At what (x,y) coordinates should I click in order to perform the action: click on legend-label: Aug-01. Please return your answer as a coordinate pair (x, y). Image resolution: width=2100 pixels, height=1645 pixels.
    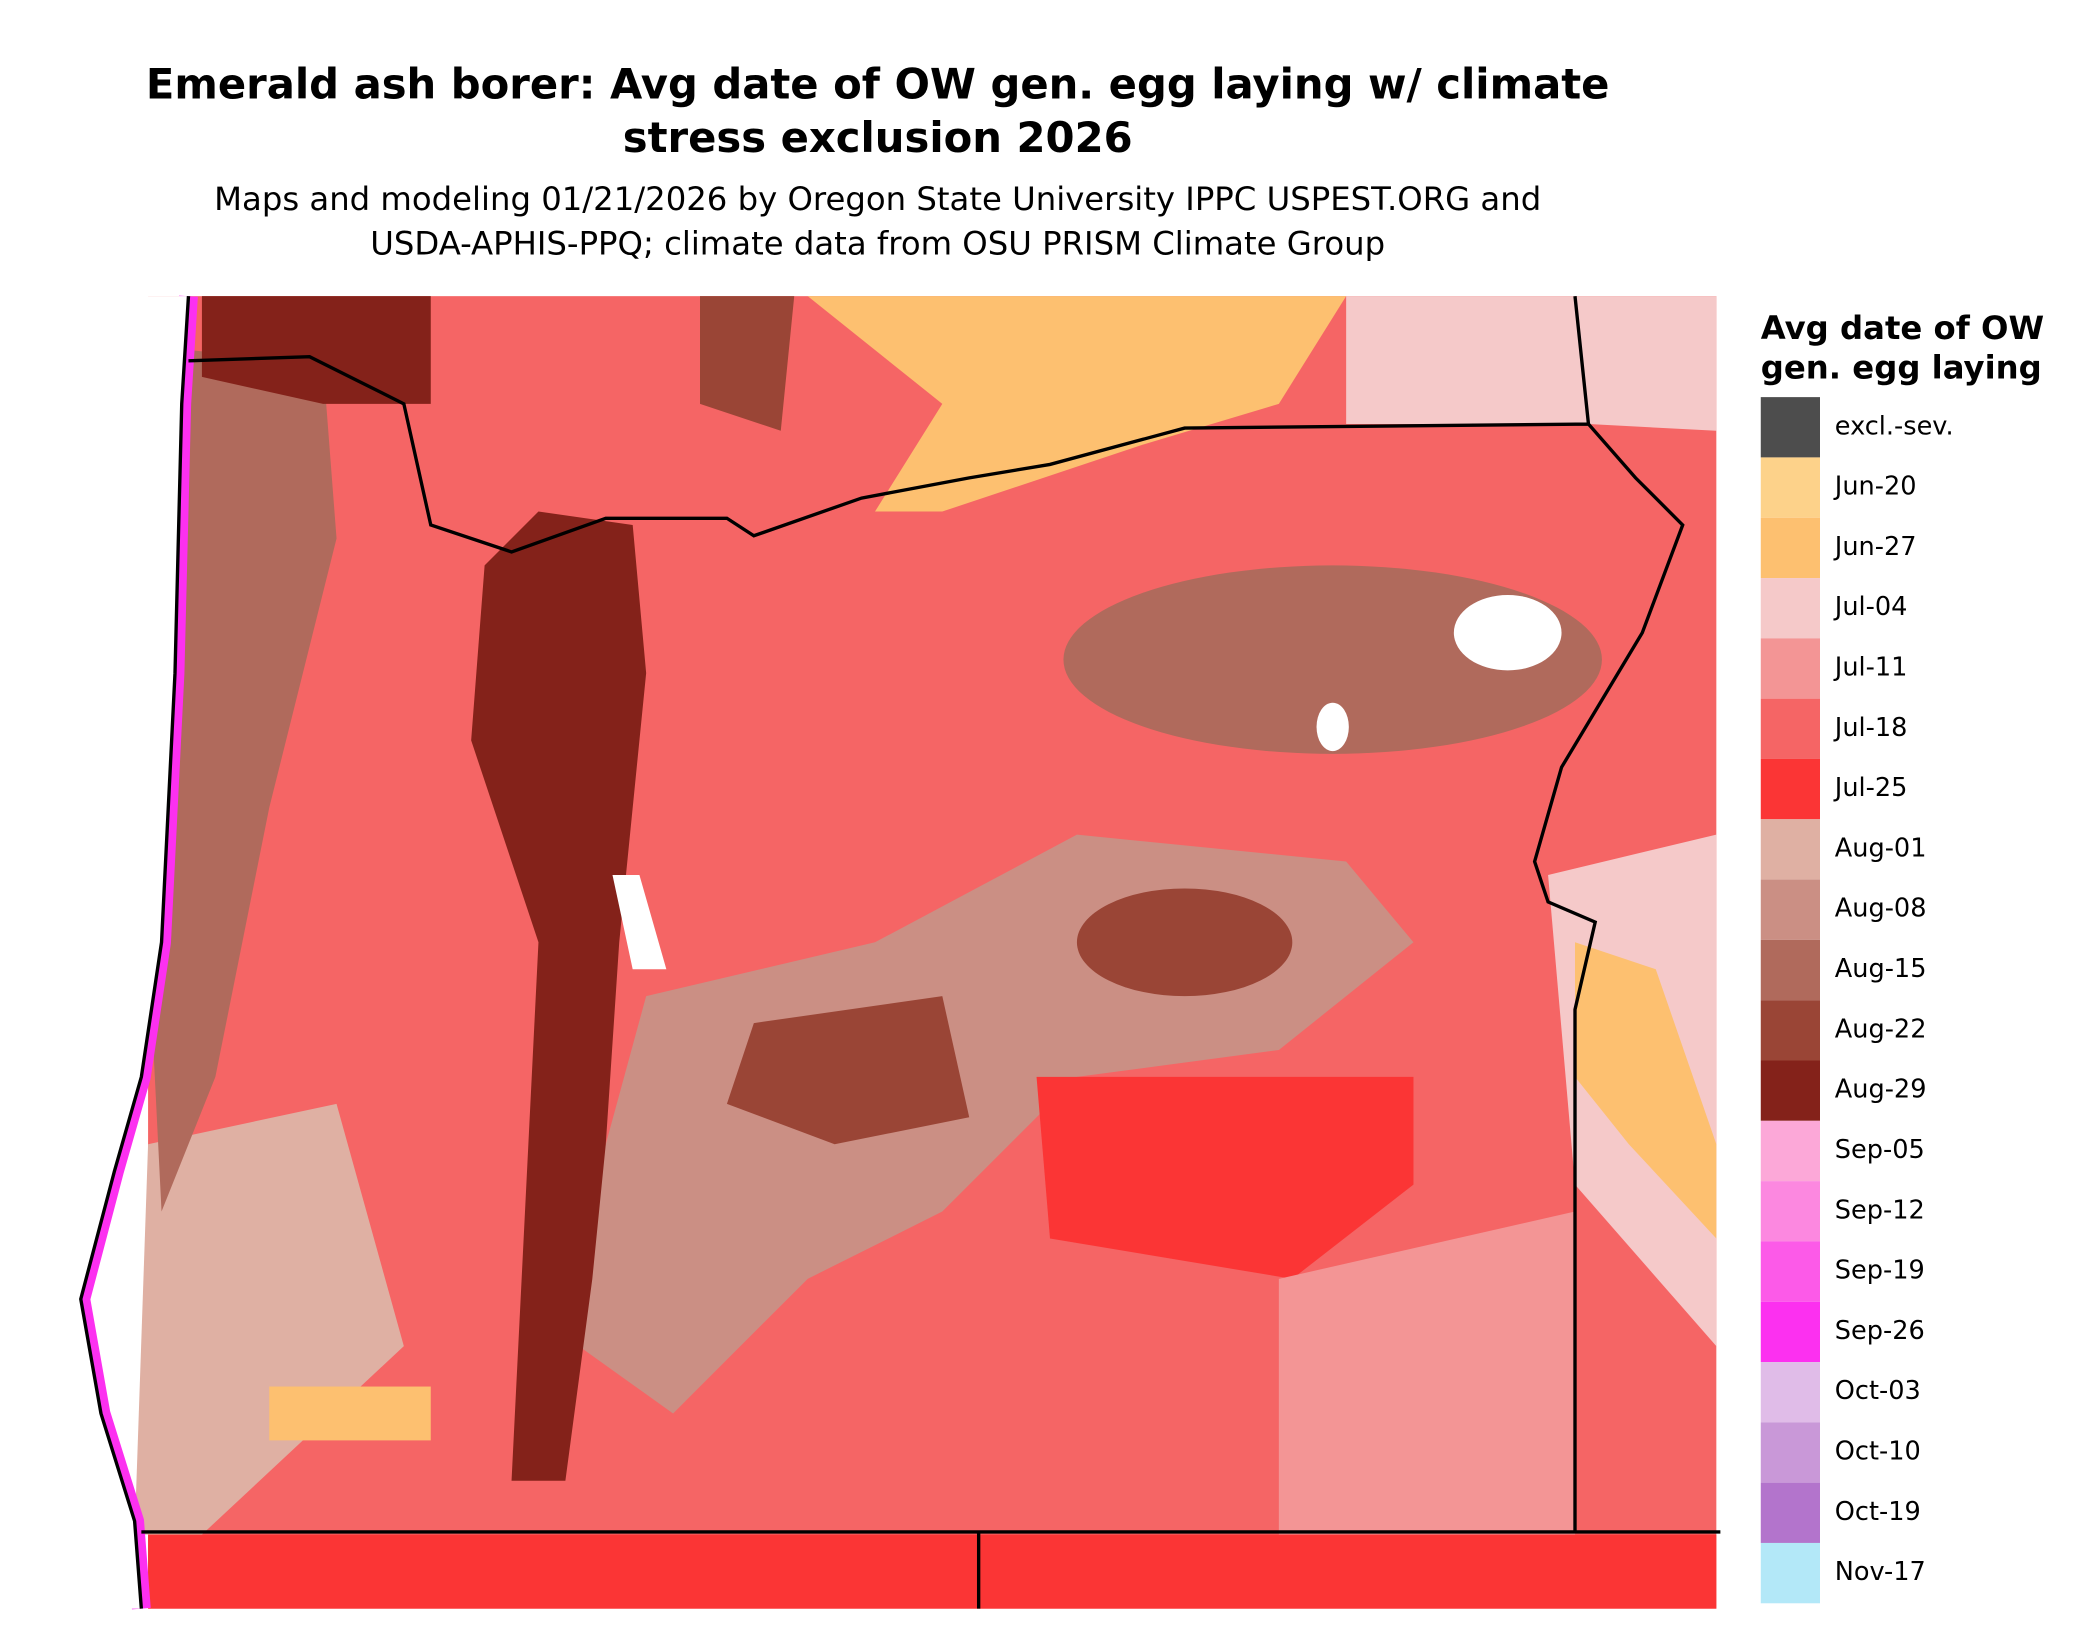
    Looking at the image, I should click on (1881, 848).